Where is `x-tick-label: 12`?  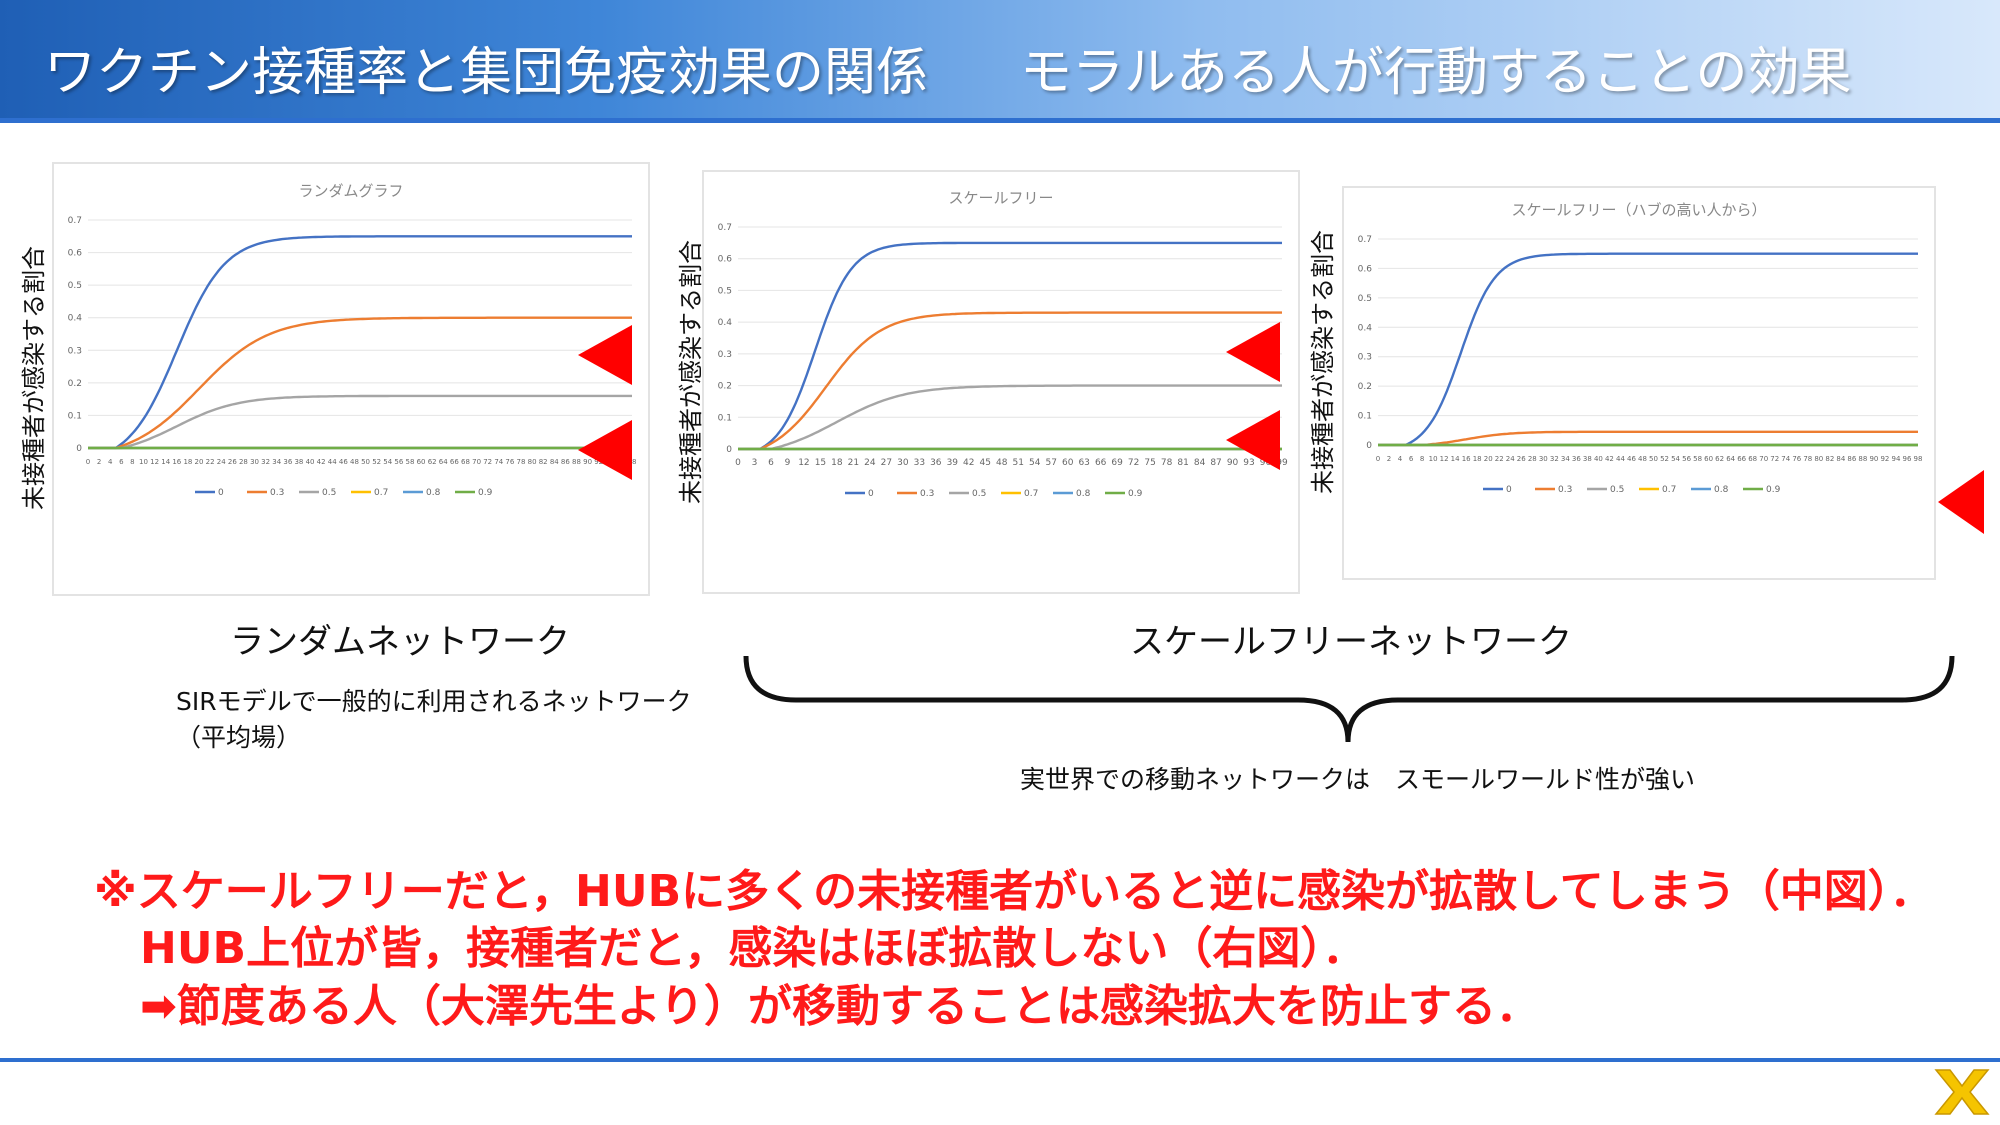
x-tick-label: 12 is located at coordinates (154, 462).